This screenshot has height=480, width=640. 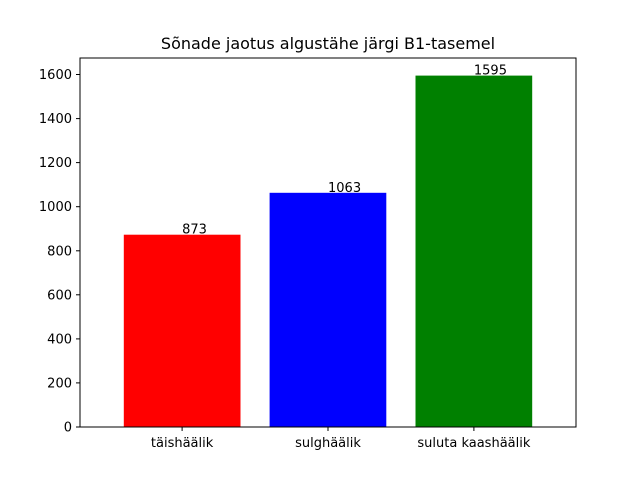 I want to click on y-tick-label-5: 800, so click(x=59, y=251).